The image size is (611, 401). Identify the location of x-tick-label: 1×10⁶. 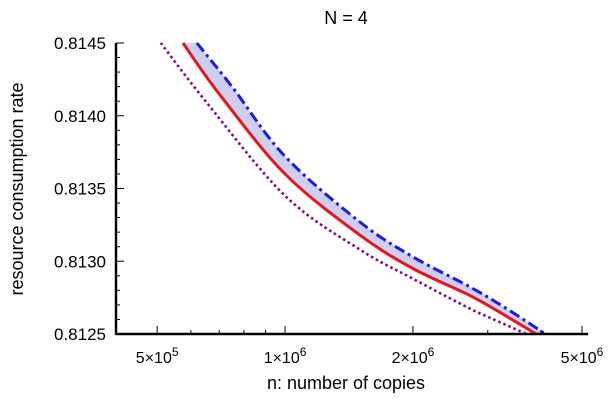
(285, 356).